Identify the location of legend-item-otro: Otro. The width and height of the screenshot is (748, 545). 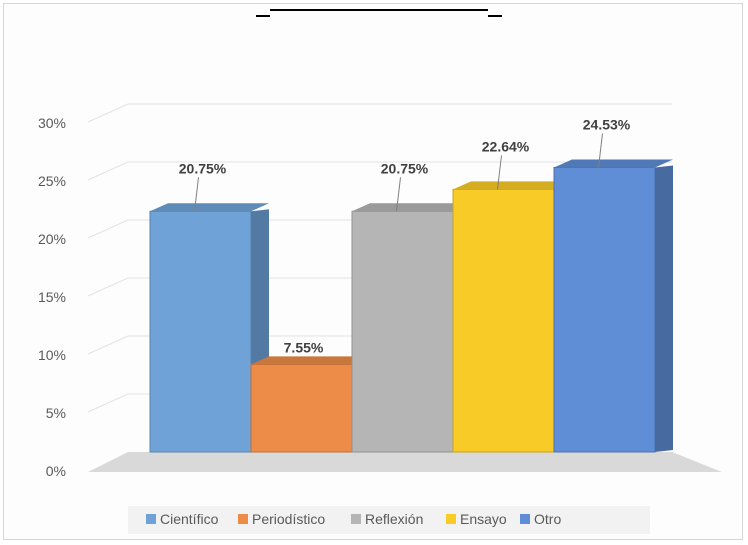
(540, 519).